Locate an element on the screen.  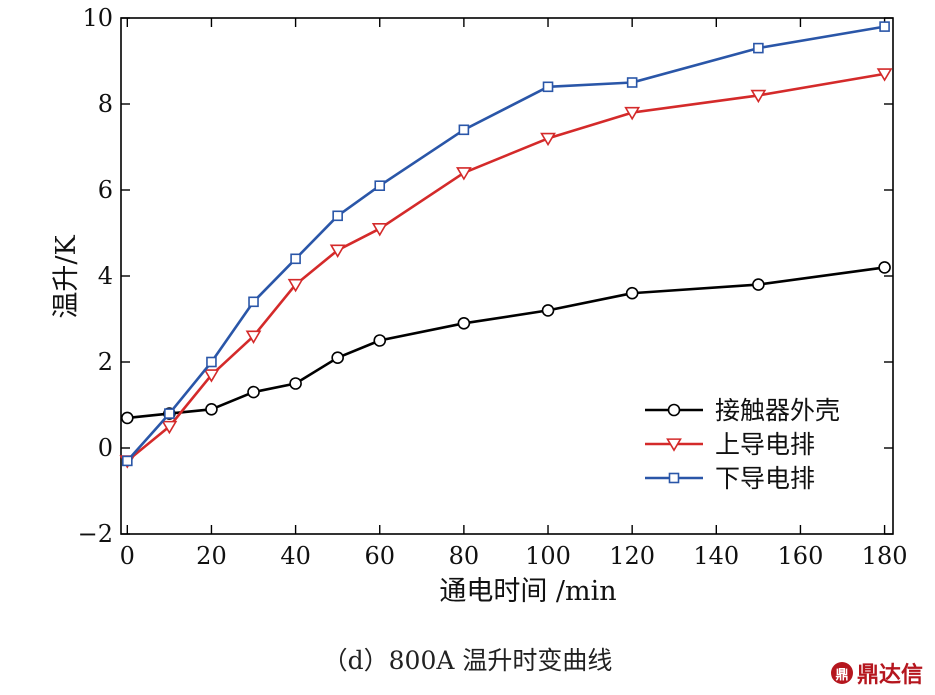
y-tick-label: 4 is located at coordinates (105, 276).